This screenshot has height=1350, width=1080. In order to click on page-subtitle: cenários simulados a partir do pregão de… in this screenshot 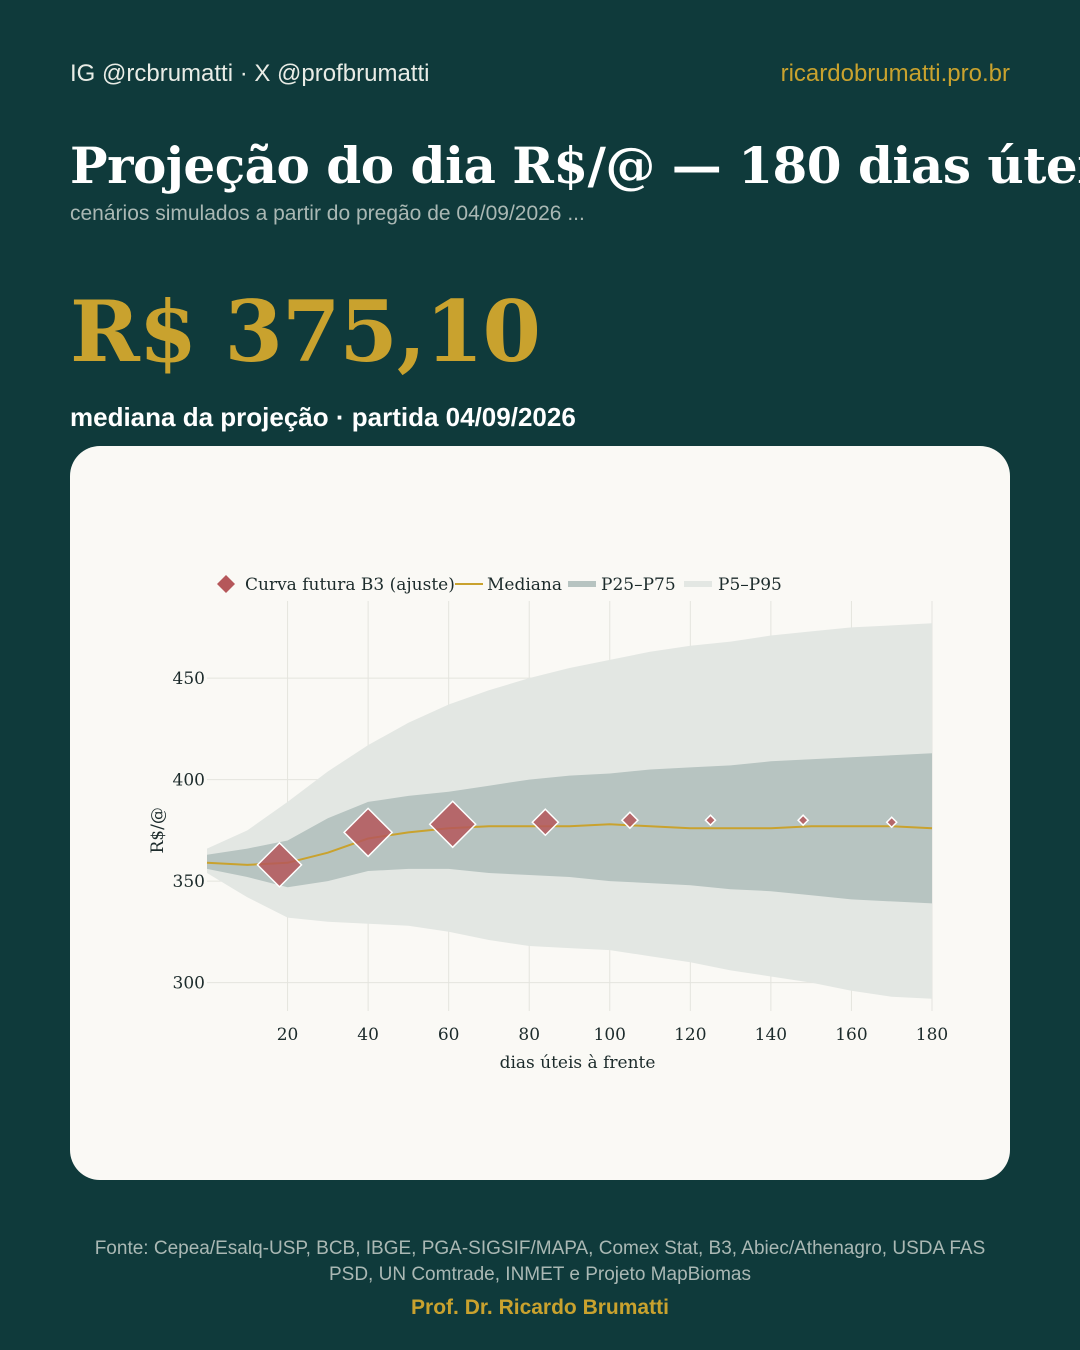, I will do `click(327, 213)`.